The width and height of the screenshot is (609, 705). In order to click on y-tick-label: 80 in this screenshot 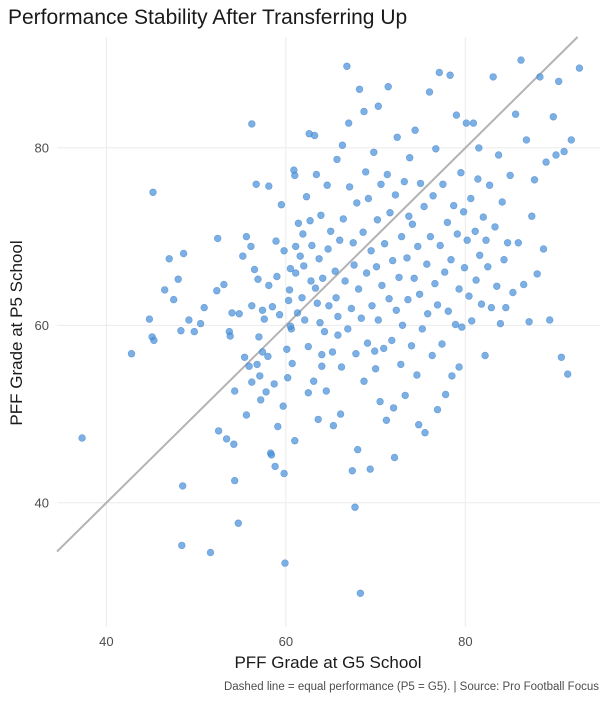, I will do `click(42, 147)`.